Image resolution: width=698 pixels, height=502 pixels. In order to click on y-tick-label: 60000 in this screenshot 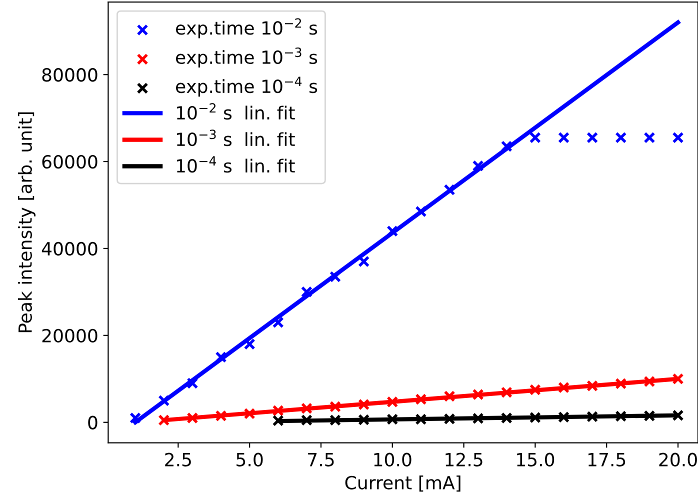, I will do `click(70, 161)`.